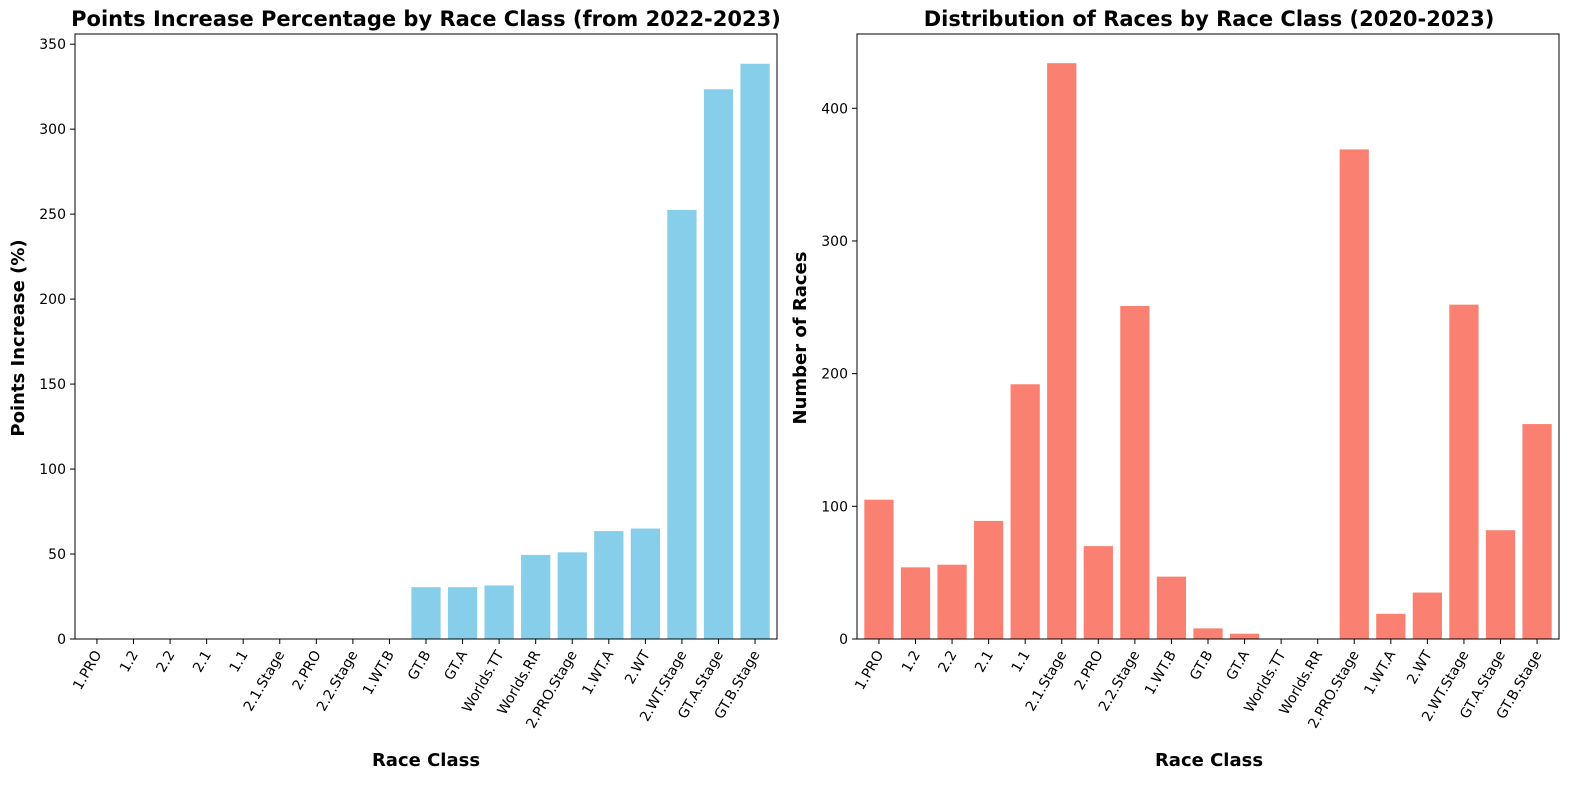 Image resolution: width=1589 pixels, height=790 pixels. Describe the element at coordinates (834, 109) in the screenshot. I see `right-chart-y-tick-label: 400` at that location.